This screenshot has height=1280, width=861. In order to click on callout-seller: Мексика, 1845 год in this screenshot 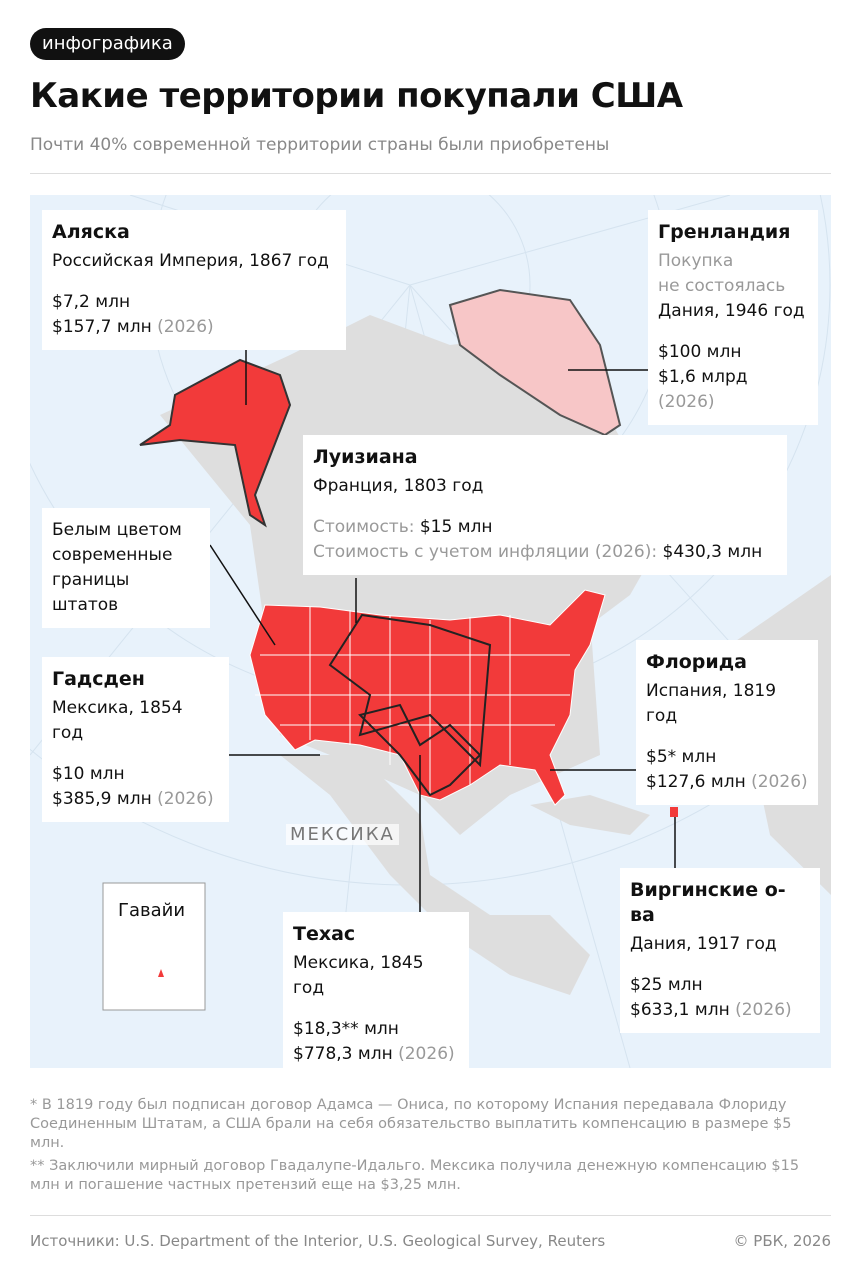, I will do `click(358, 975)`.